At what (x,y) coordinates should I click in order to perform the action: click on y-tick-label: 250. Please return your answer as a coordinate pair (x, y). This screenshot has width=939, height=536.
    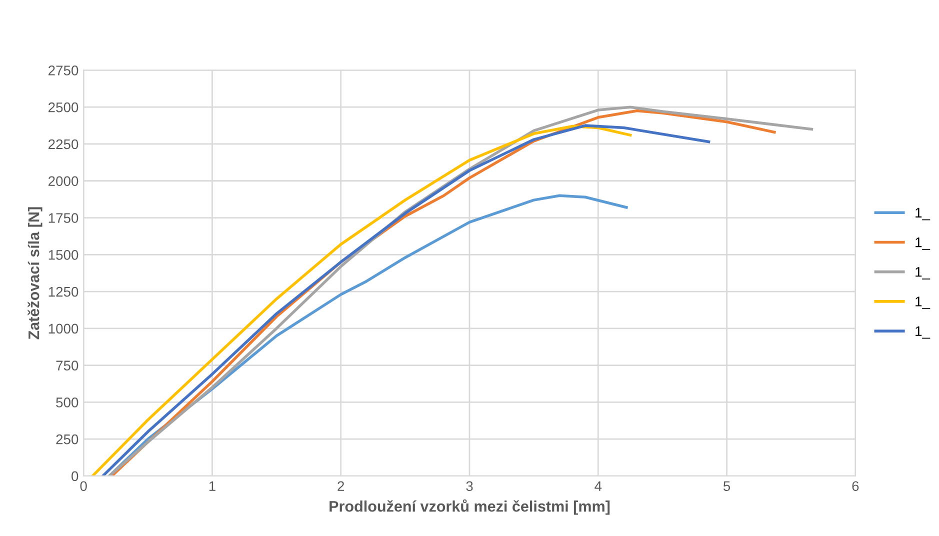
    Looking at the image, I should click on (67, 439).